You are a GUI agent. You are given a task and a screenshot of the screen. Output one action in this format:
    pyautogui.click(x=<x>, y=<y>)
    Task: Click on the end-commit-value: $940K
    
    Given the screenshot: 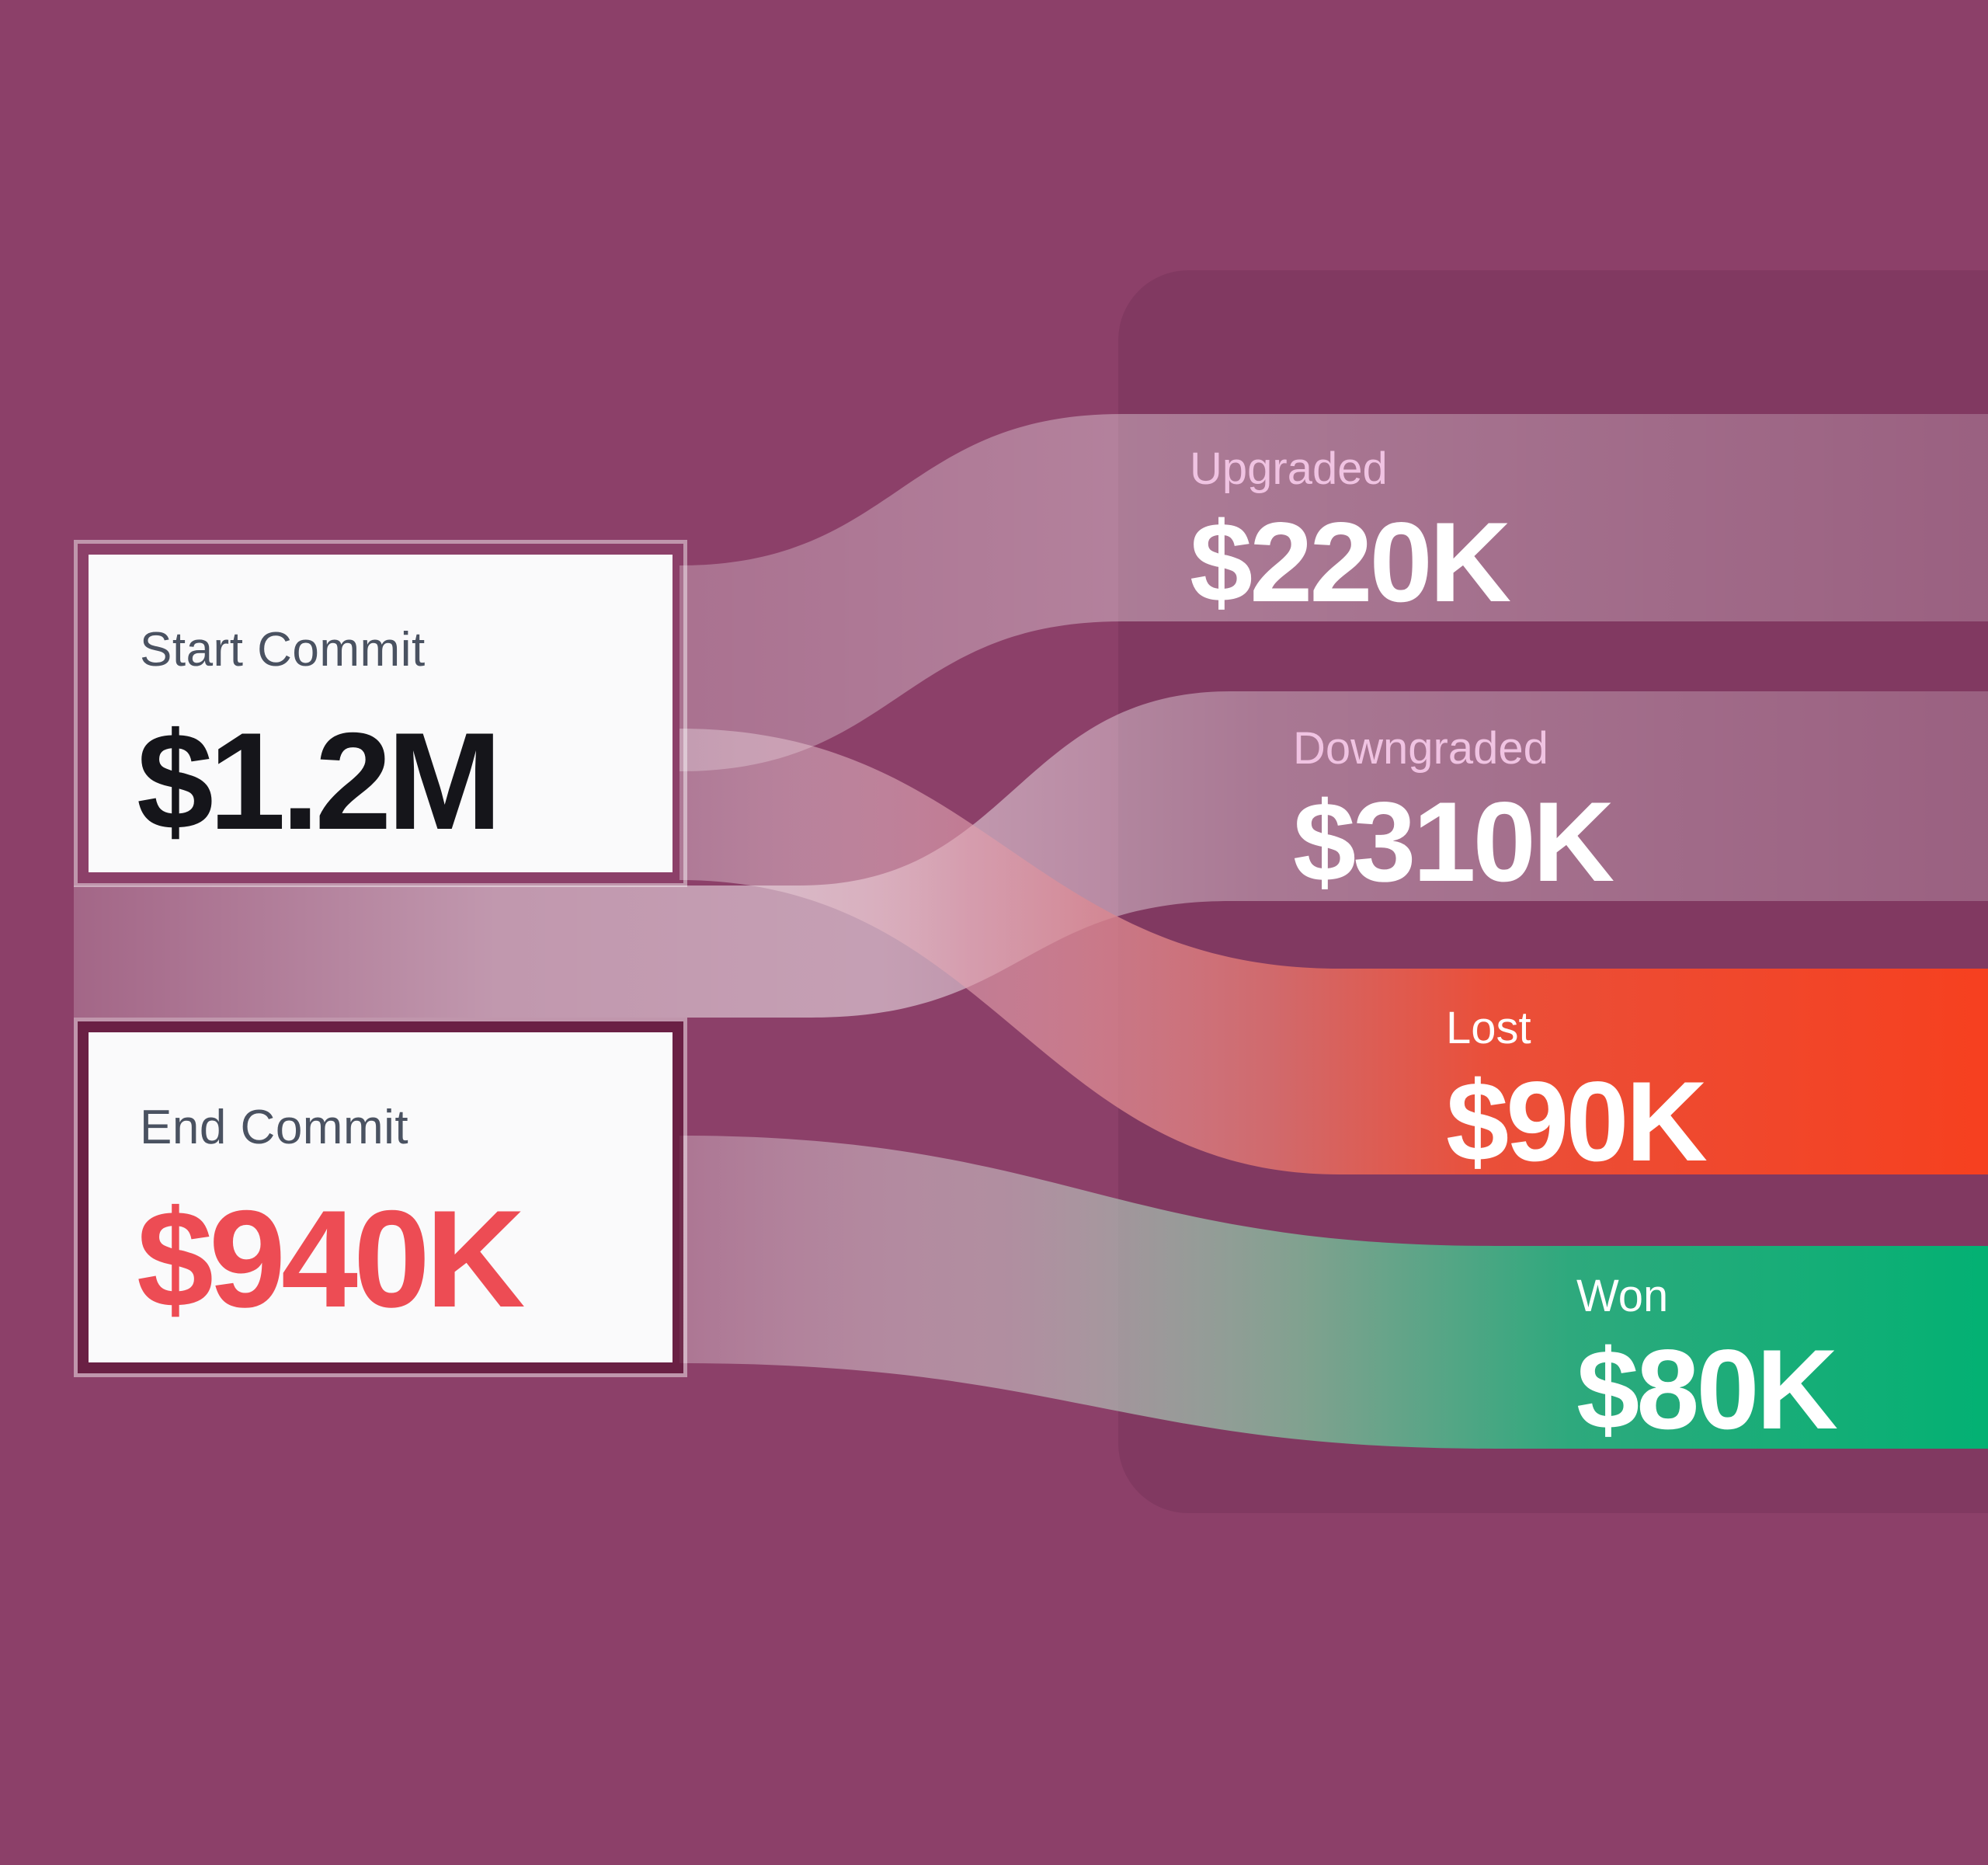 What is the action you would take?
    pyautogui.click(x=331, y=1258)
    